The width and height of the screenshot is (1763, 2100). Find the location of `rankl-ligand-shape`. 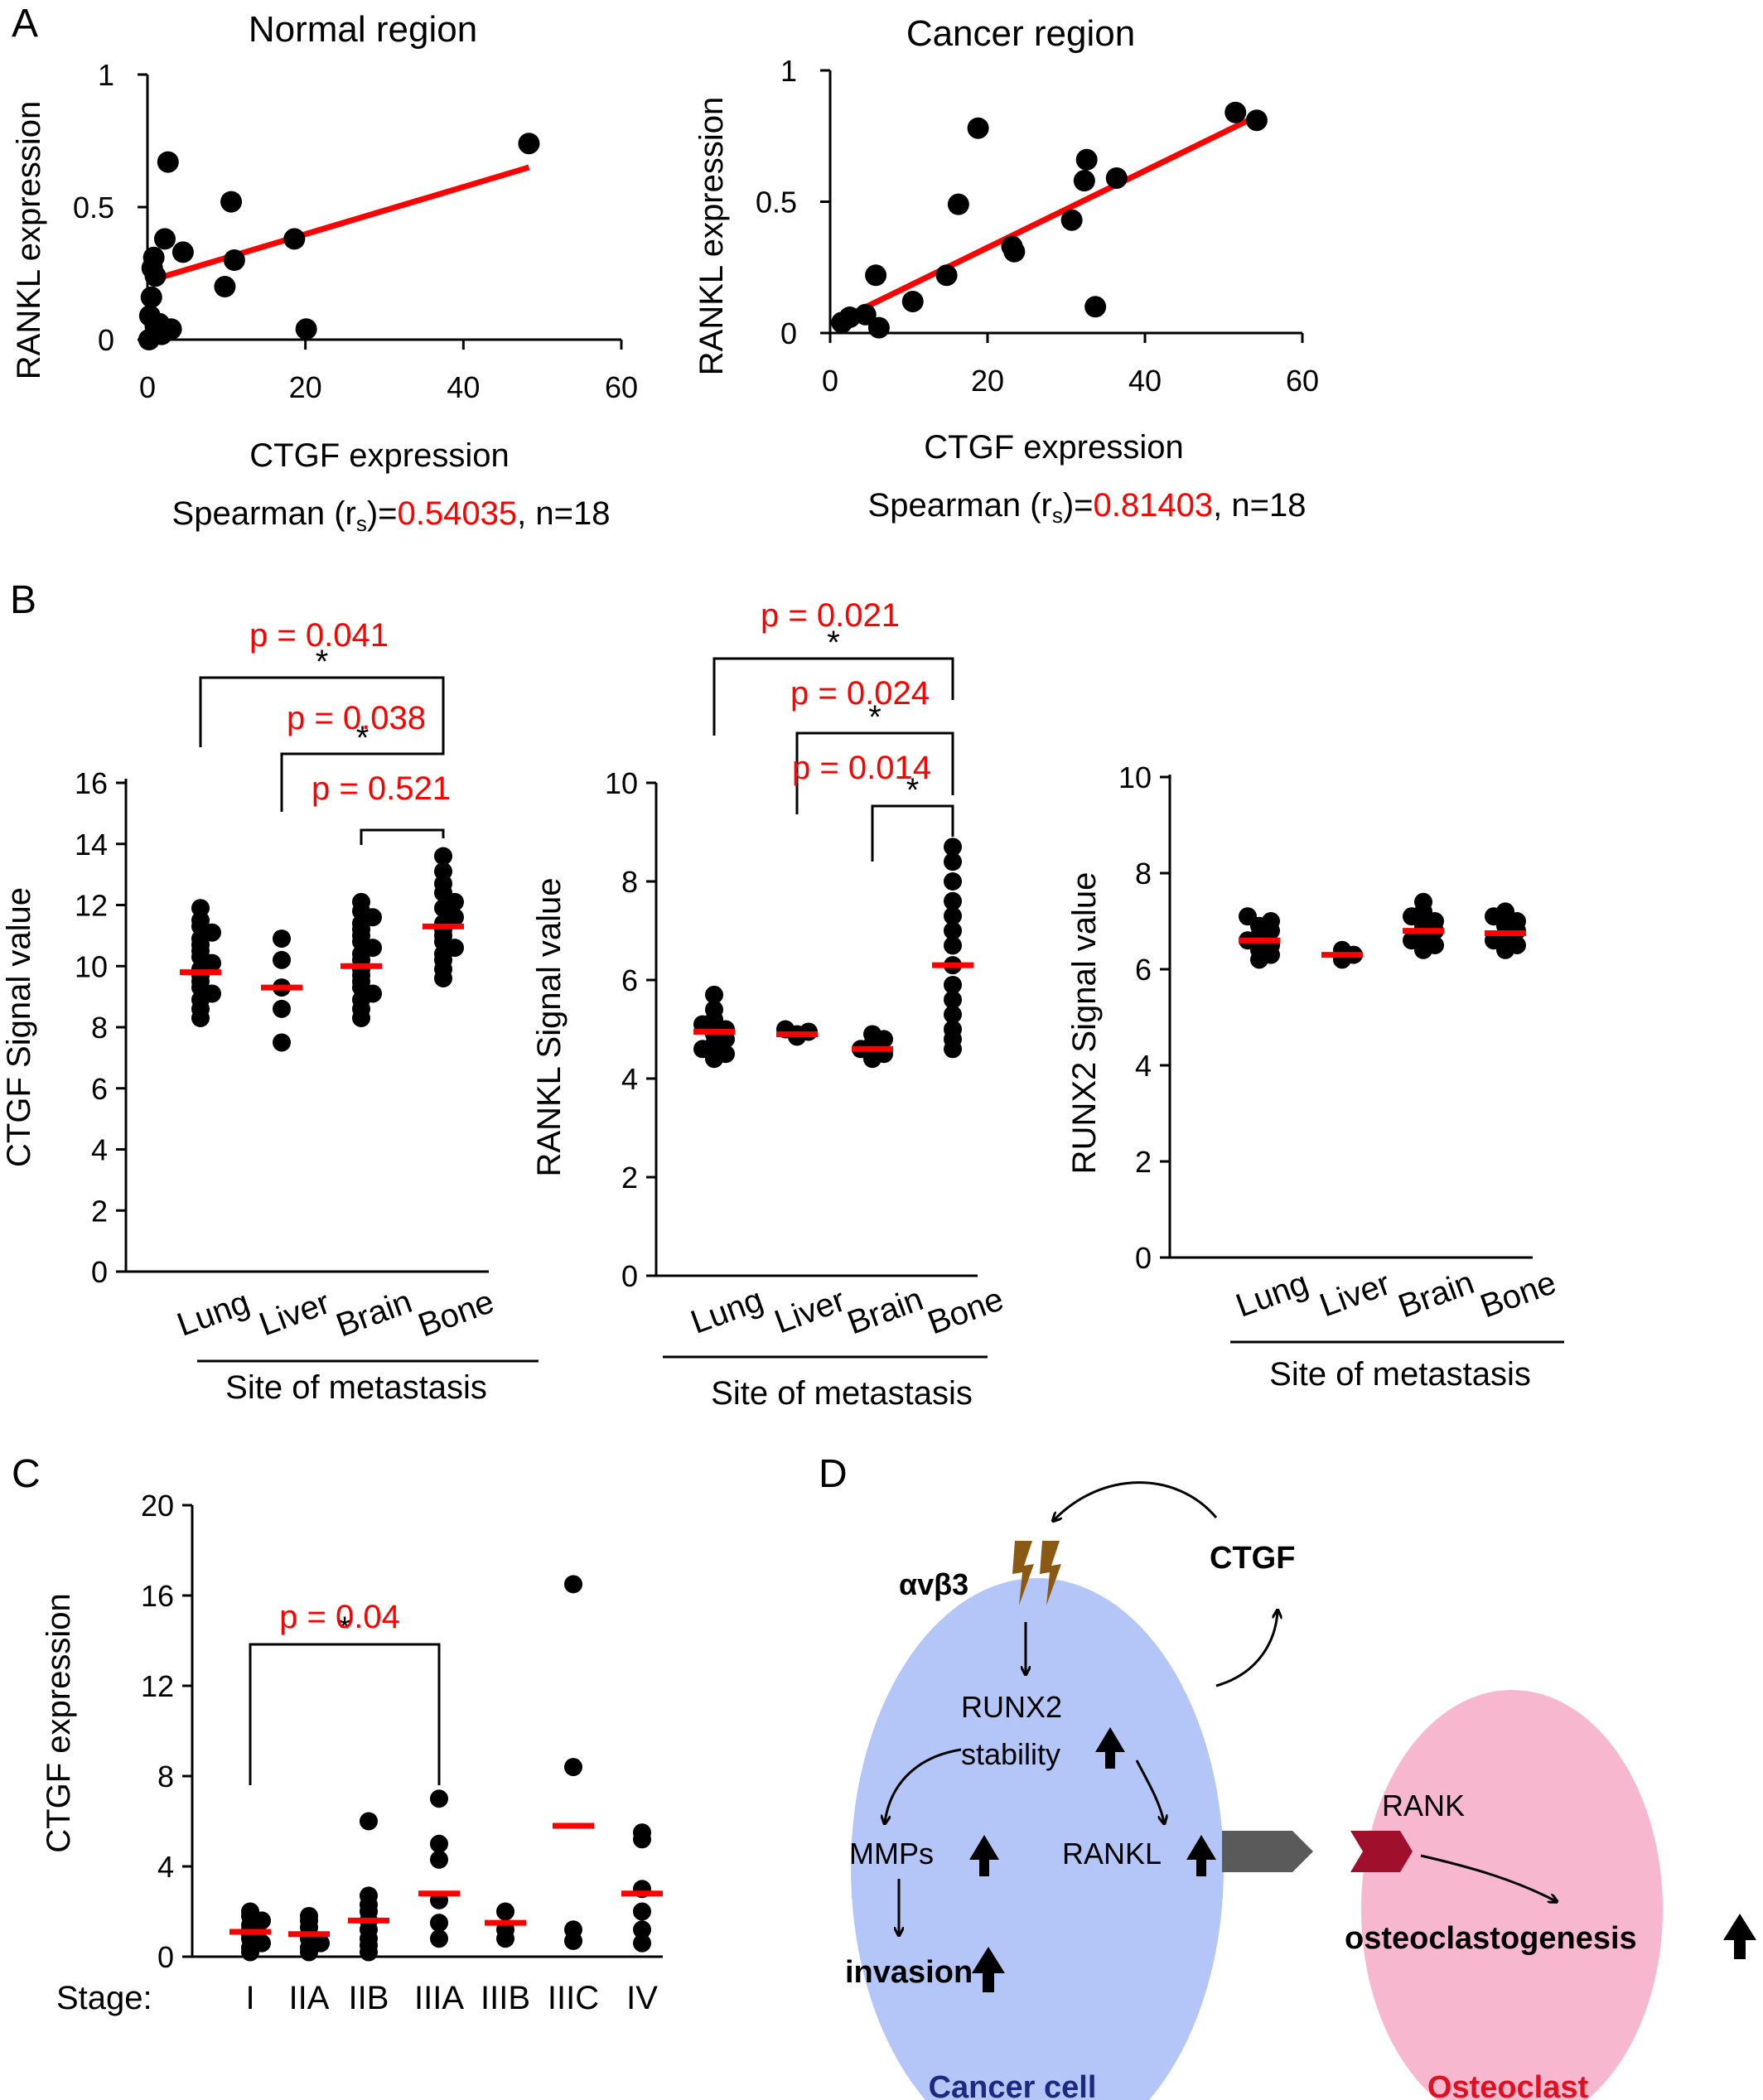

rankl-ligand-shape is located at coordinates (1267, 1851).